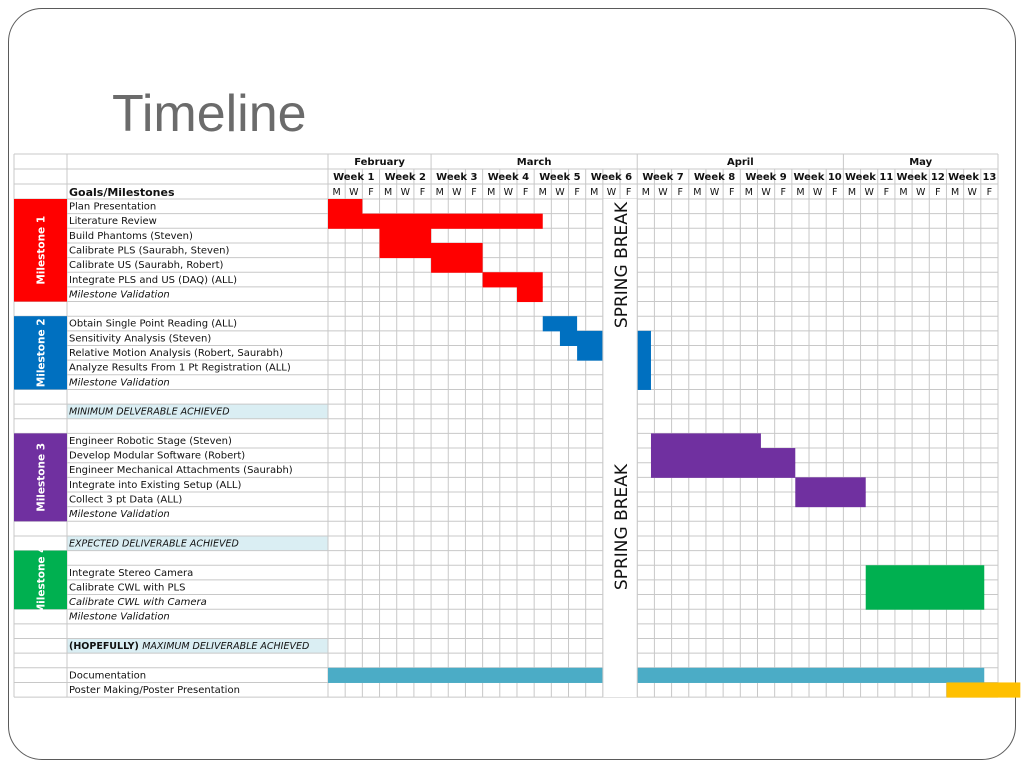 The width and height of the screenshot is (1024, 768). Describe the element at coordinates (125, 500) in the screenshot. I see `task-label: Collect 3 pt Data (ALL)` at that location.